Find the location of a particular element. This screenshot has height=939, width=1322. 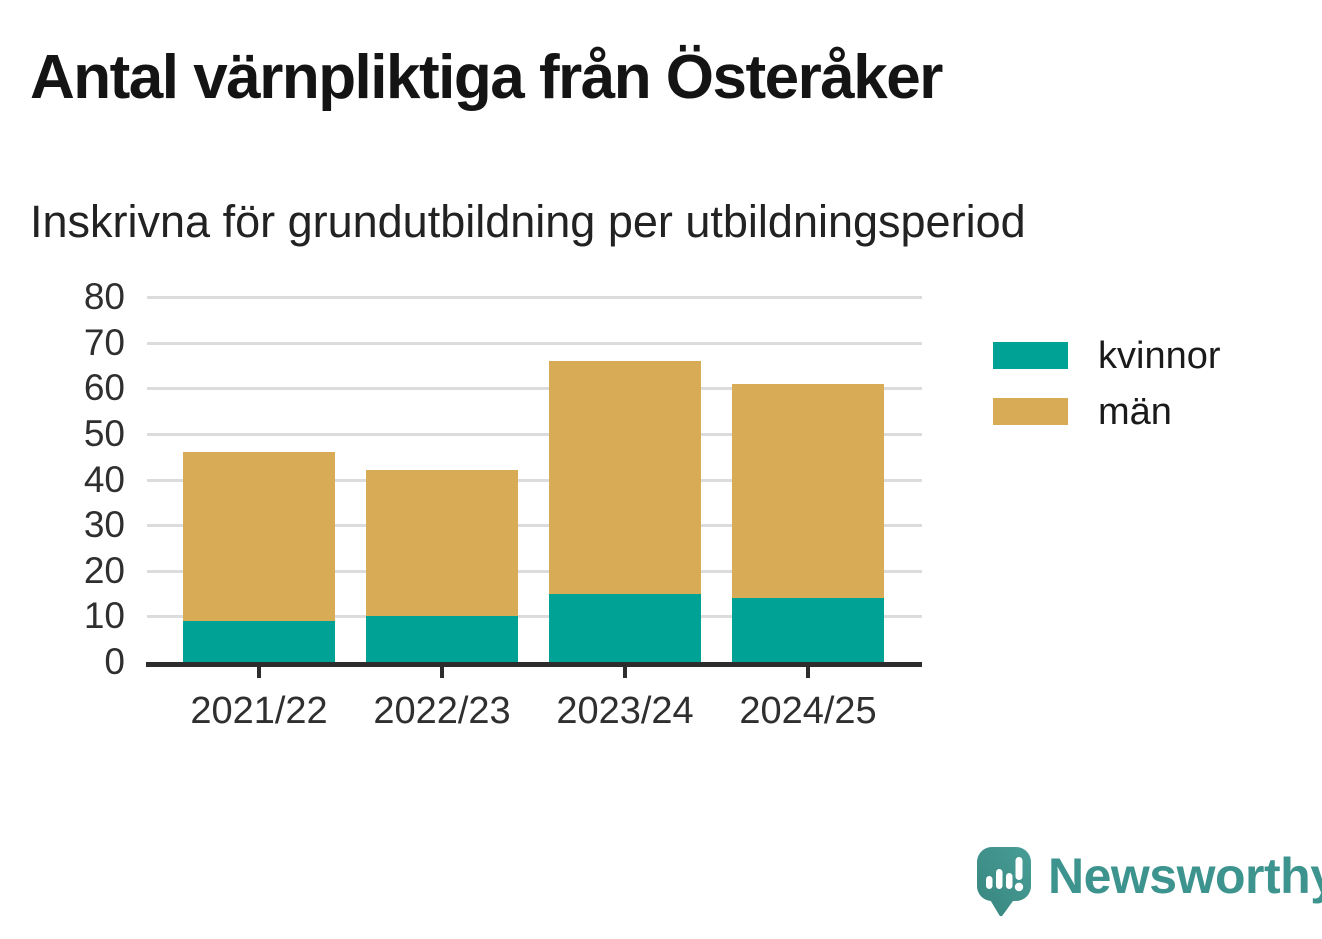

x-axis-tick-label: 2023/24 is located at coordinates (625, 711).